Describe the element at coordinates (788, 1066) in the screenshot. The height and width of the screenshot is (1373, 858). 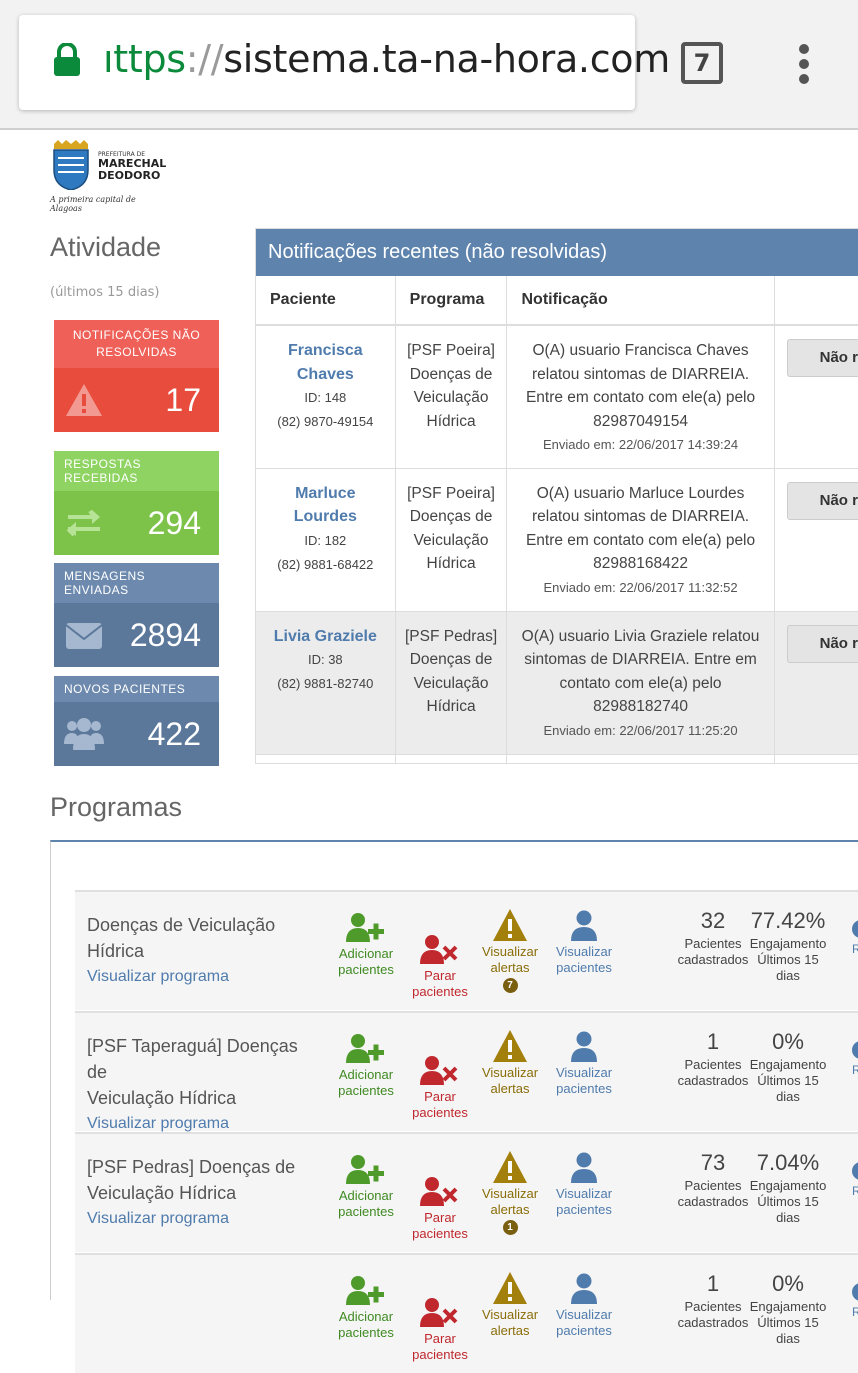
I see `engagement-metric: 0% Engajamento Últimos 15 dias` at that location.